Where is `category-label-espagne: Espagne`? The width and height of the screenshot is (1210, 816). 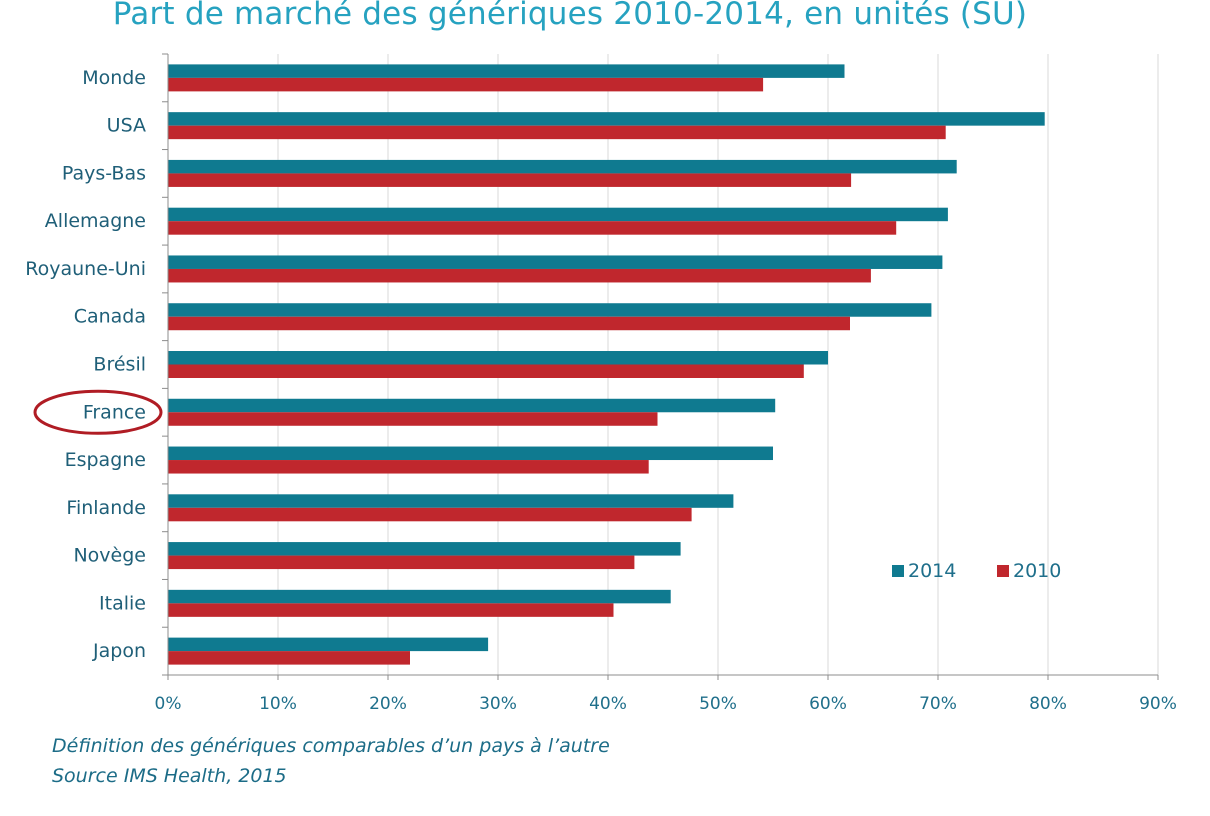 category-label-espagne: Espagne is located at coordinates (105, 460).